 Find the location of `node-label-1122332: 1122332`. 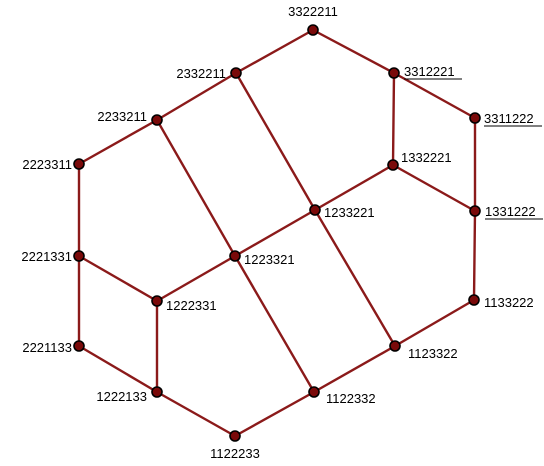

node-label-1122332: 1122332 is located at coordinates (351, 398).